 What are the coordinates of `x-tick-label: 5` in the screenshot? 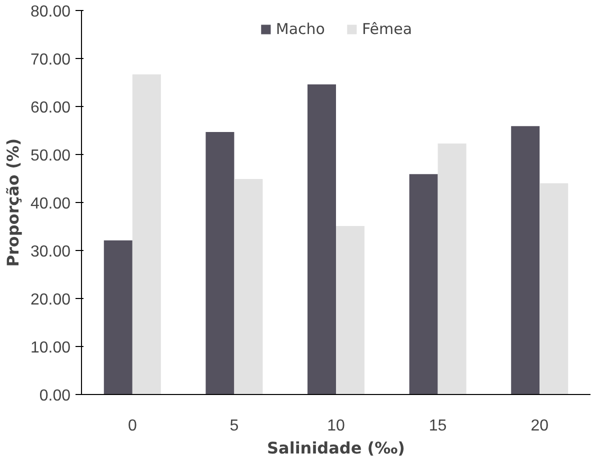 It's located at (234, 426).